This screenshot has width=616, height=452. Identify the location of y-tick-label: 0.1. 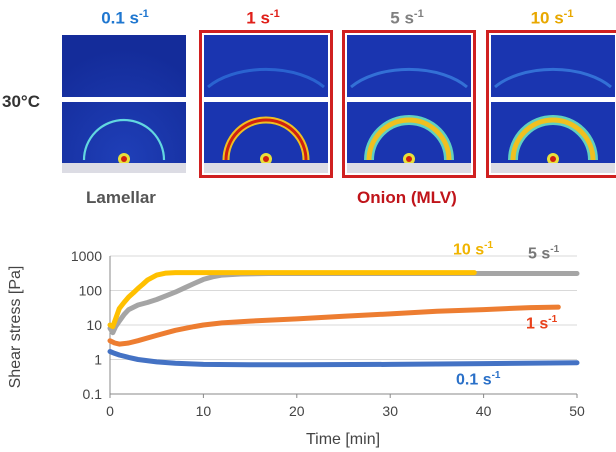
(93, 394).